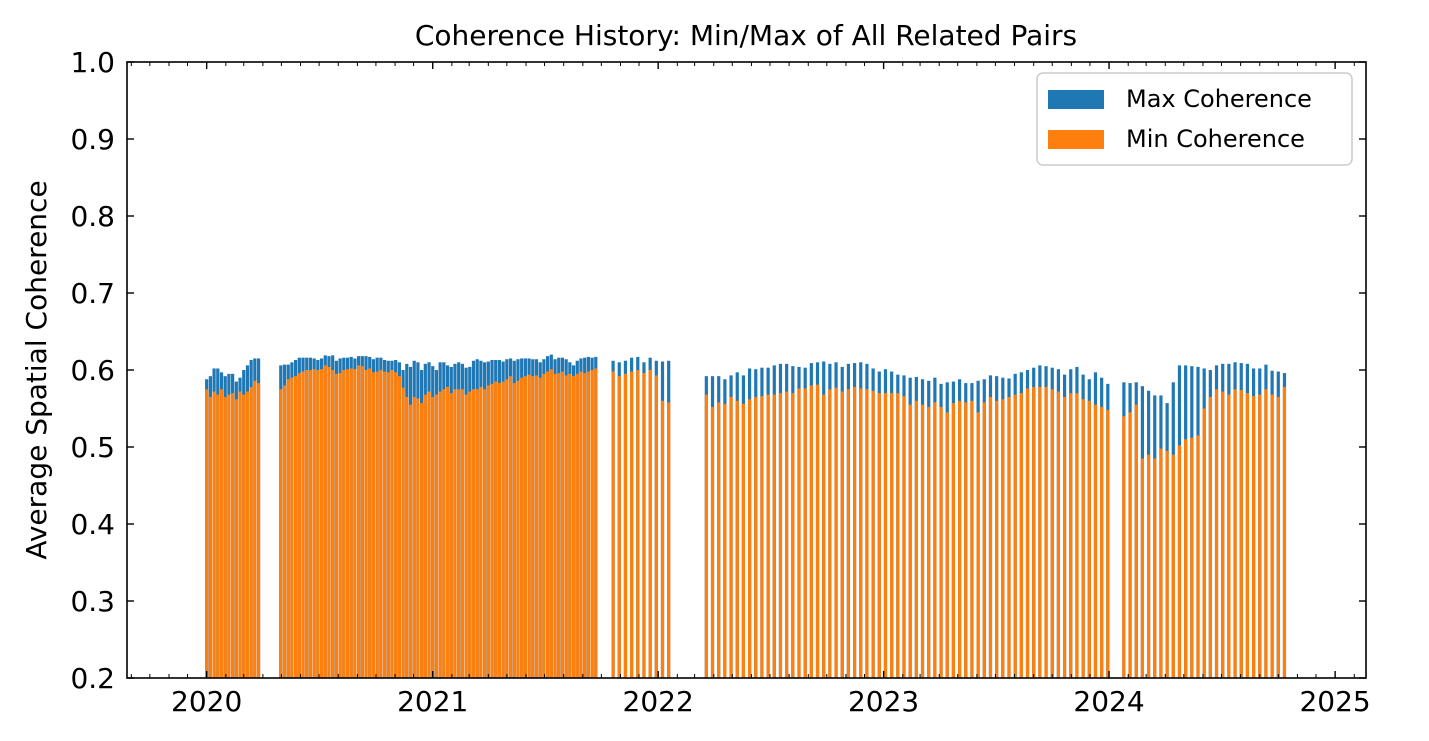 This screenshot has width=1429, height=741. I want to click on y-axis-label: Average Spatial Coherence, so click(36, 369).